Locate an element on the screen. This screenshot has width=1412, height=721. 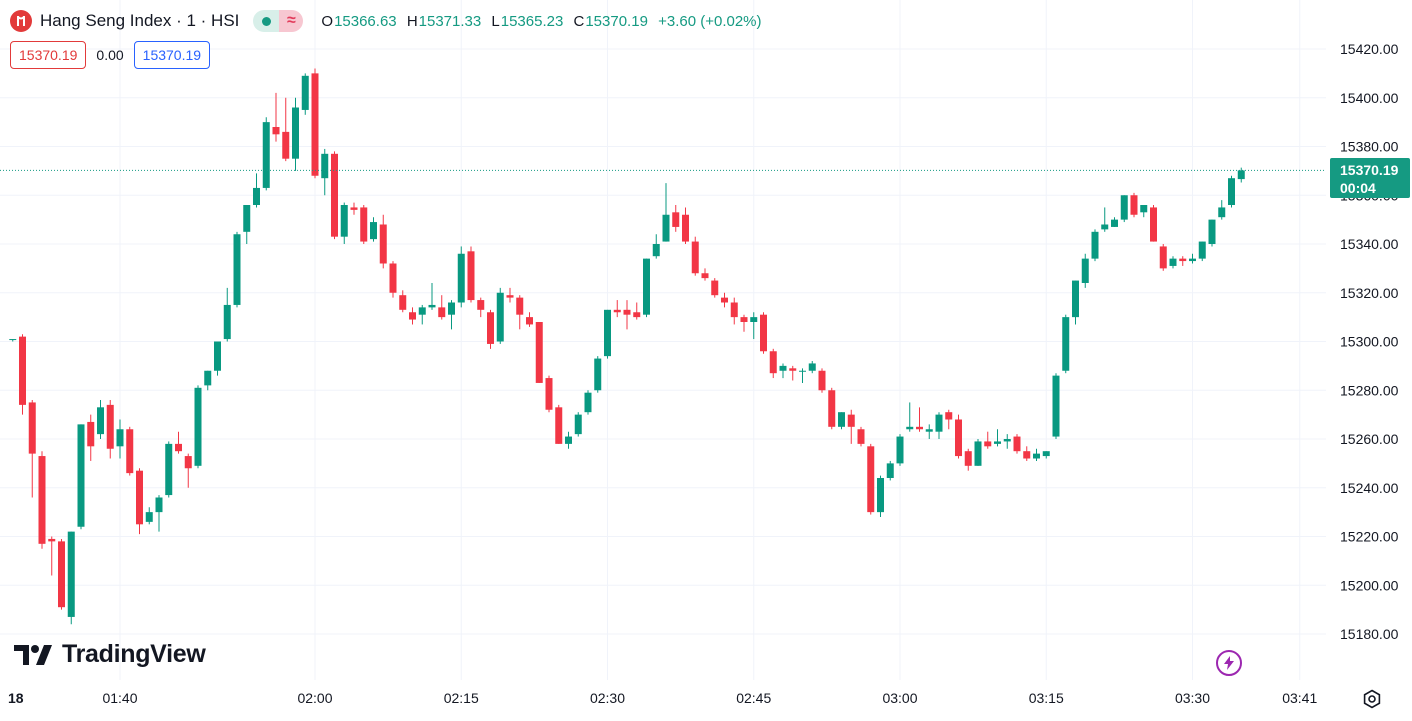
time-tick-label: 03:00 is located at coordinates (899, 698).